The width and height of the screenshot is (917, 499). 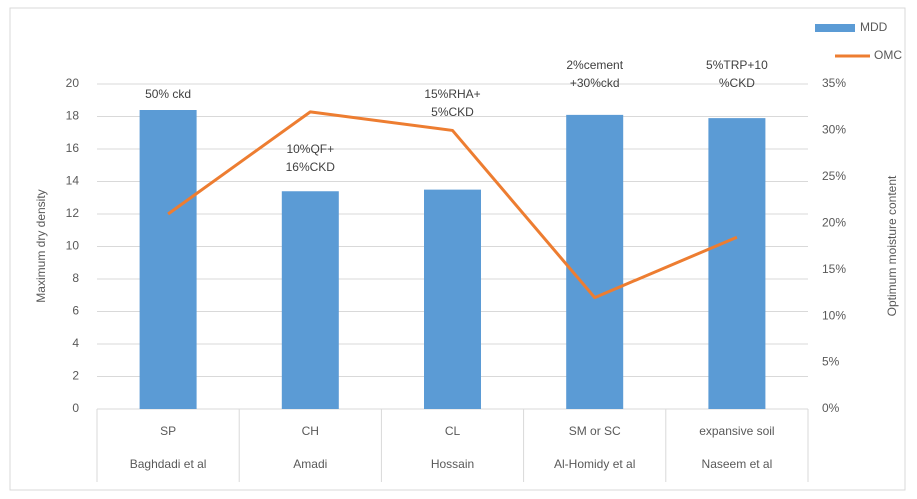 What do you see at coordinates (595, 83) in the screenshot?
I see `annotation: +30%ckd` at bounding box center [595, 83].